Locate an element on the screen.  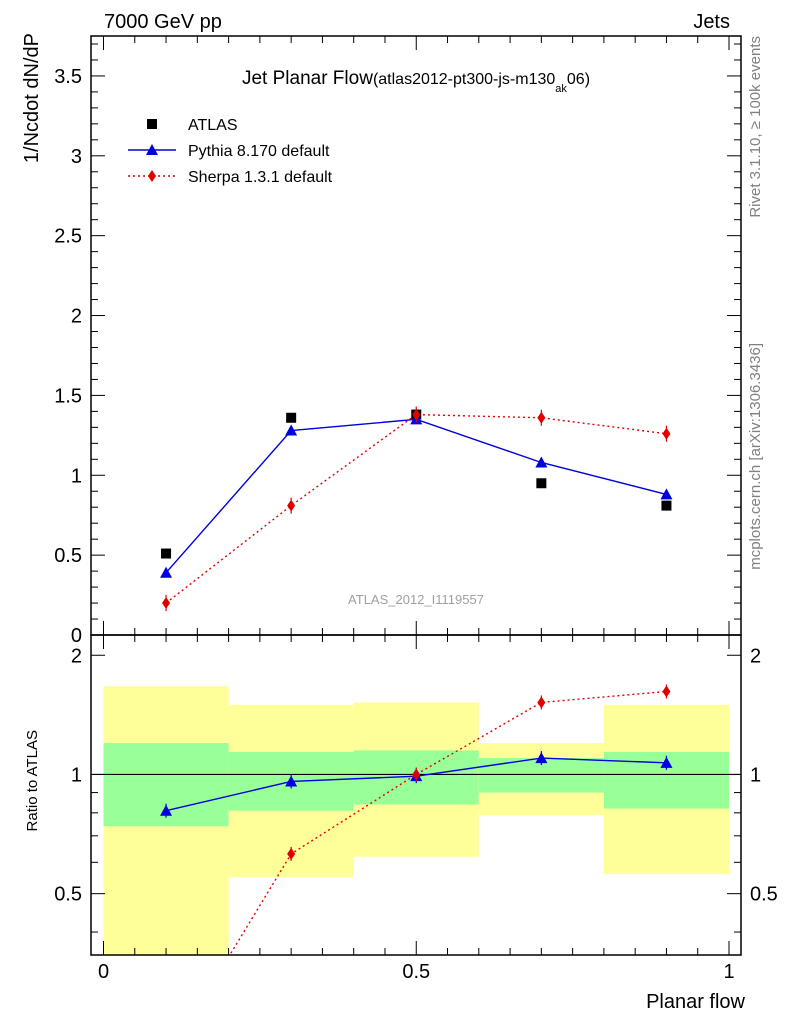
ratio-y-tick-label: 1 is located at coordinates (76, 775).